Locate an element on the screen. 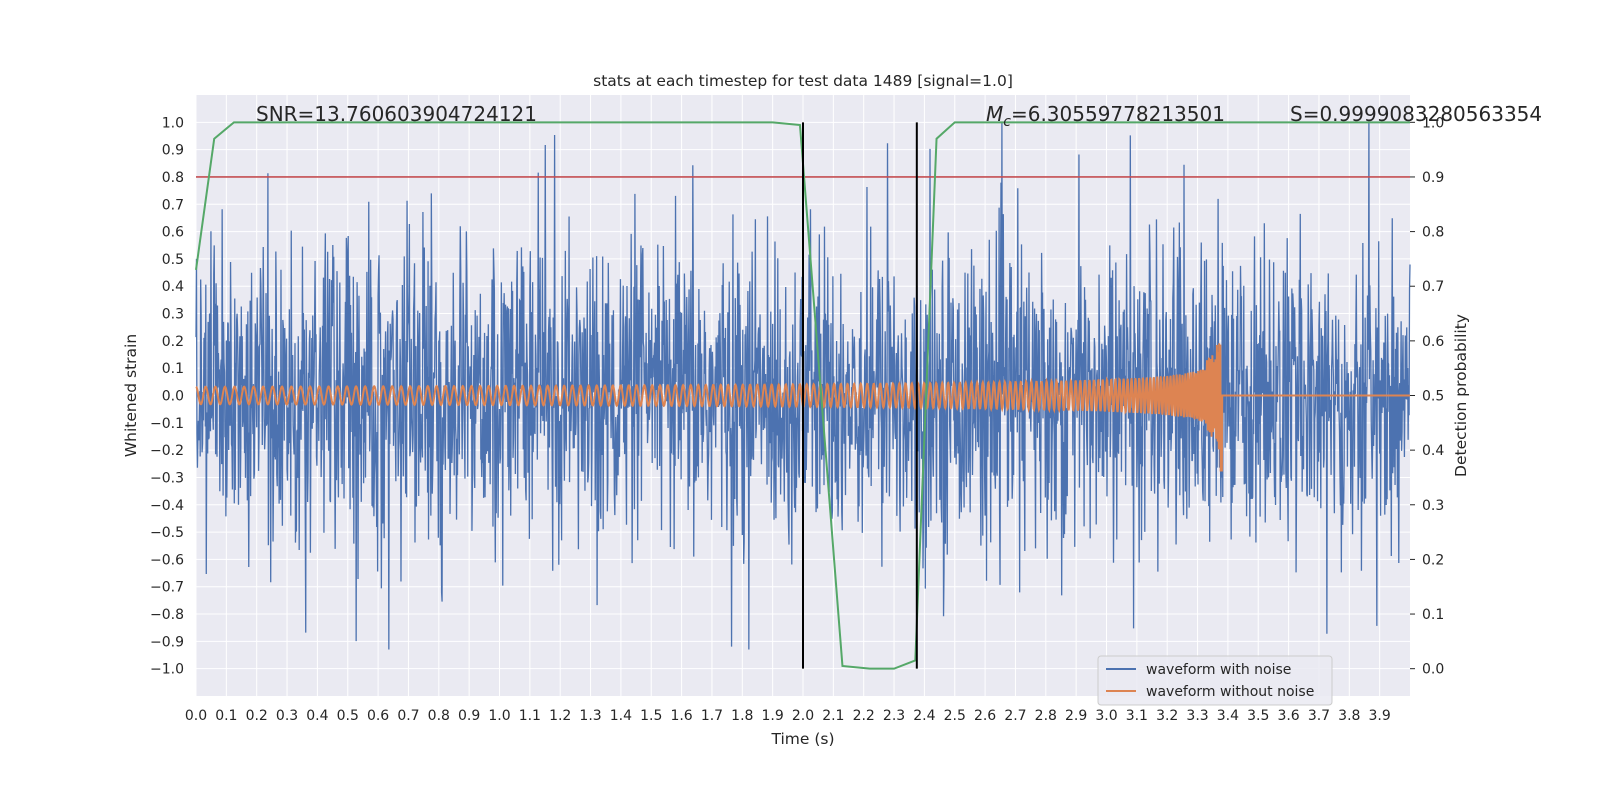 This screenshot has height=800, width=1600. x-tick-label: 0.6 is located at coordinates (378, 716).